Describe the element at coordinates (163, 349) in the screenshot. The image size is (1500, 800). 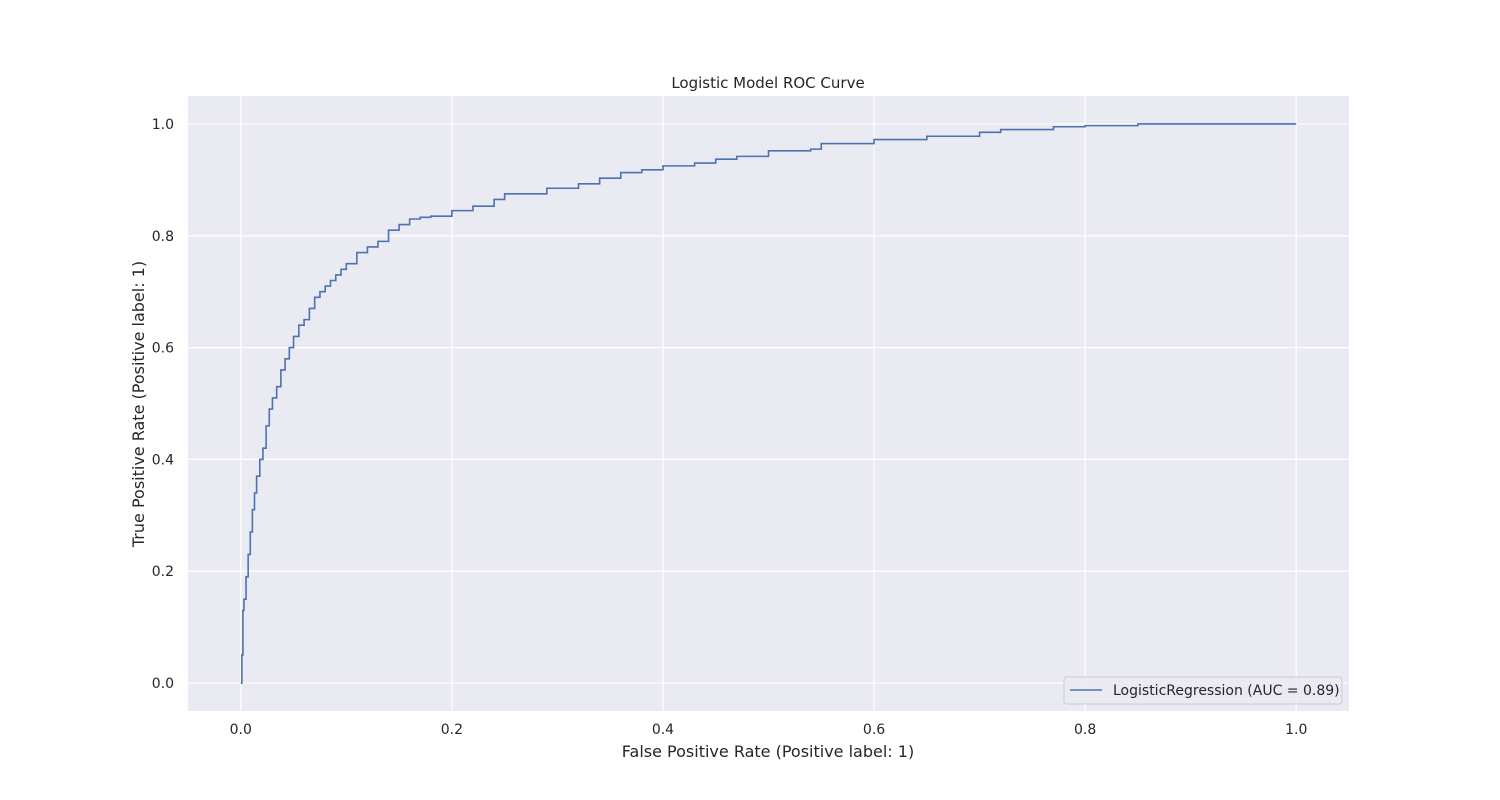
I see `y-tick-label: 0.6` at that location.